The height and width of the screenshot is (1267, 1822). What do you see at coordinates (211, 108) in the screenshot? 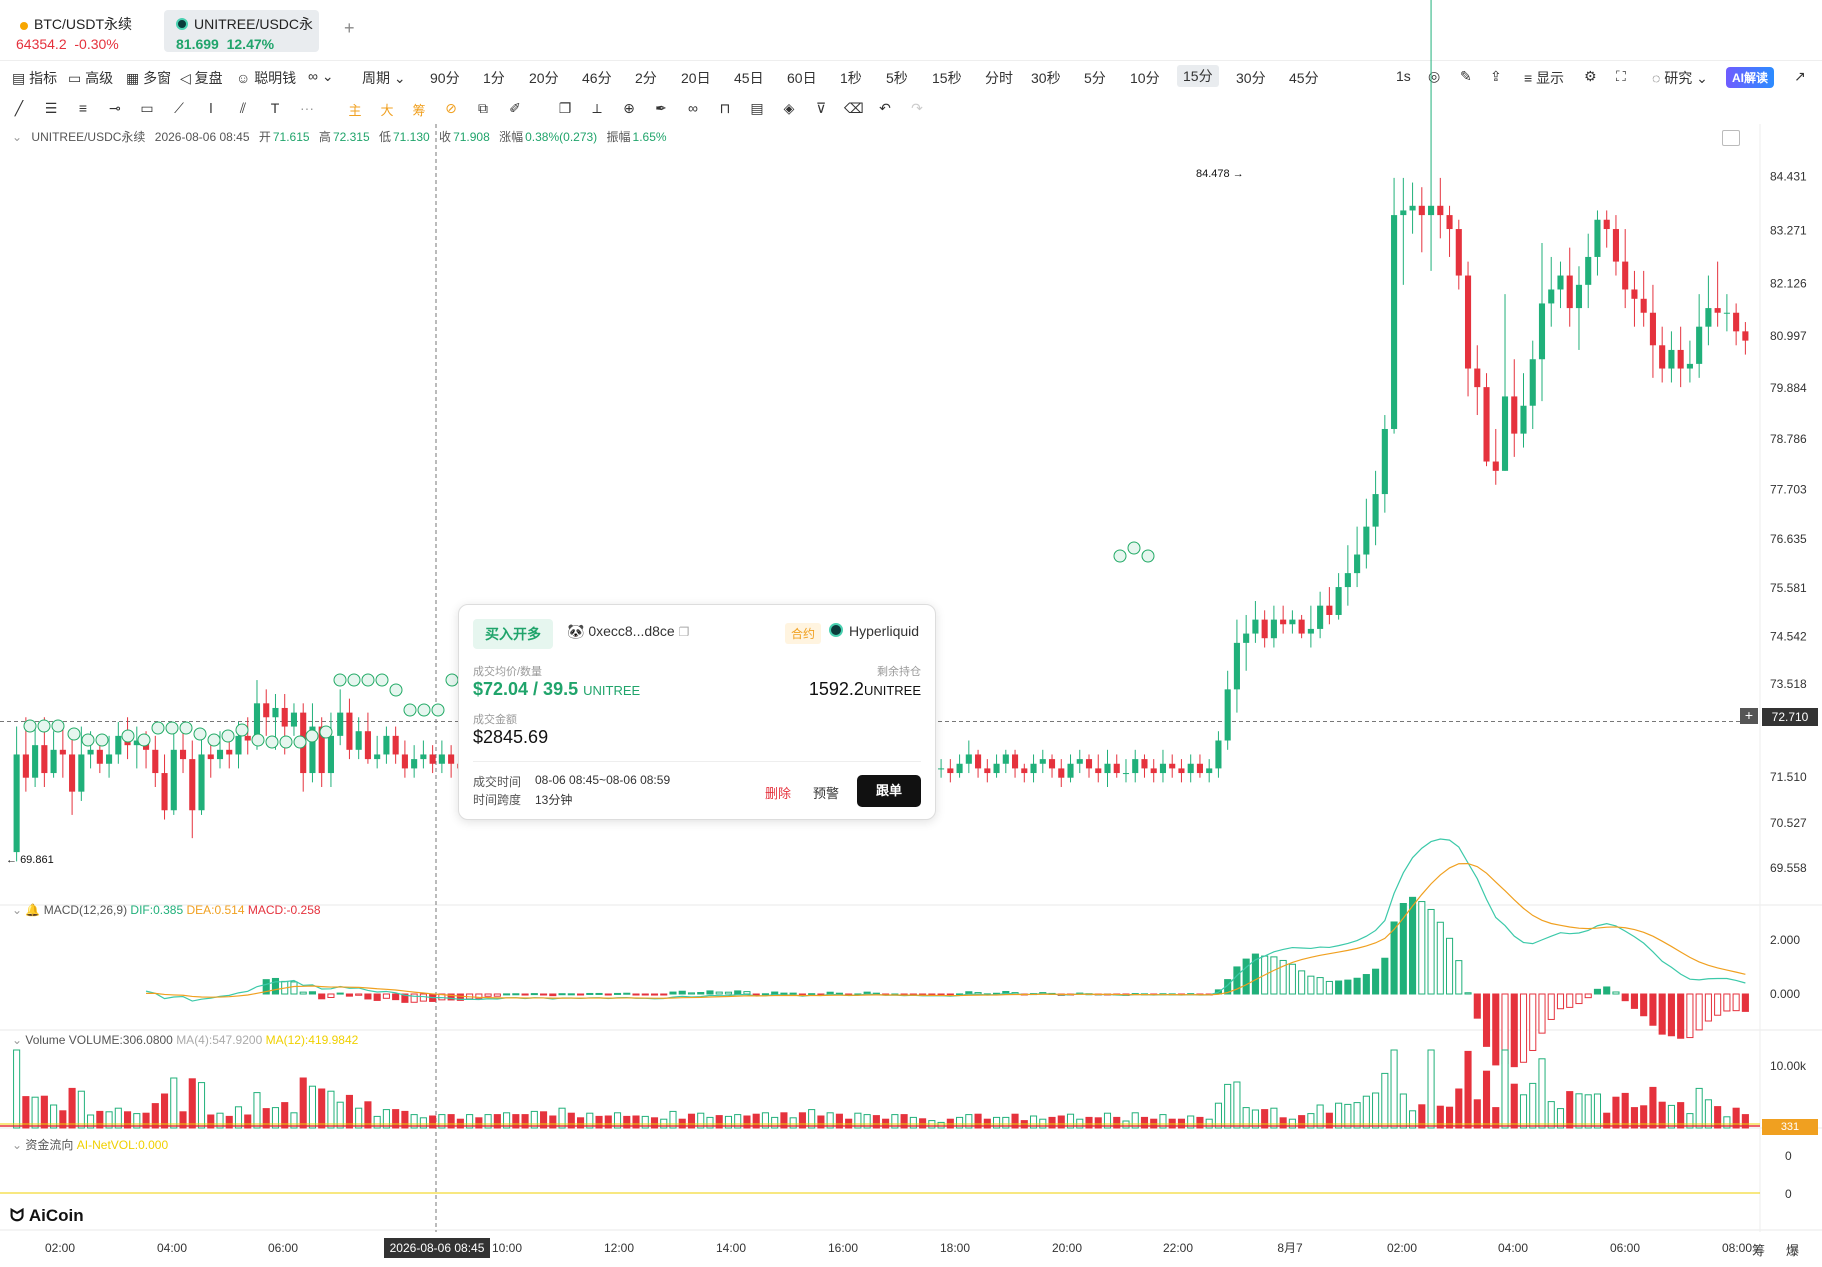
I see `vertical-line-icon: ǀ` at bounding box center [211, 108].